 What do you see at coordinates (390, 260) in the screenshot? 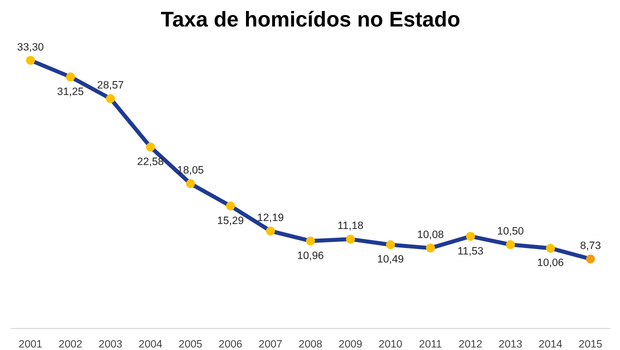
I see `data-label: 10,49` at bounding box center [390, 260].